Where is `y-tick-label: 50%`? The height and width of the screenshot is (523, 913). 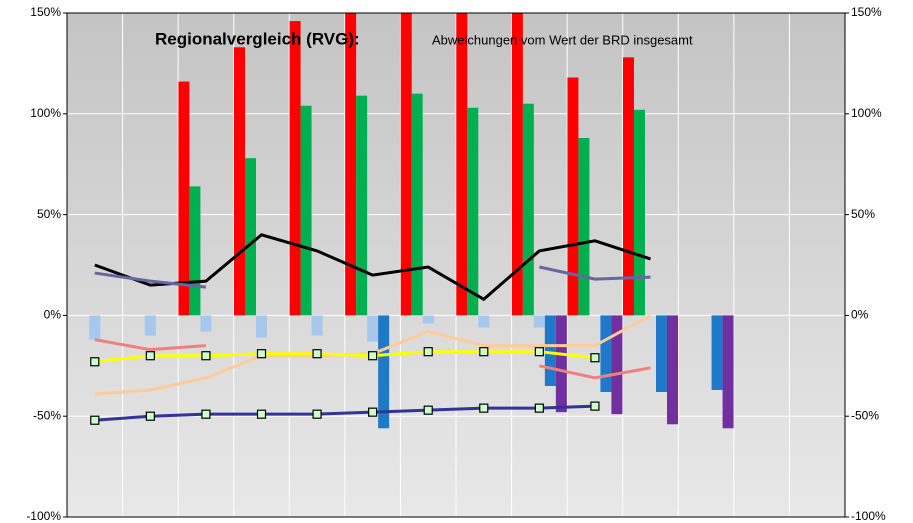
y-tick-label: 50% is located at coordinates (49, 214).